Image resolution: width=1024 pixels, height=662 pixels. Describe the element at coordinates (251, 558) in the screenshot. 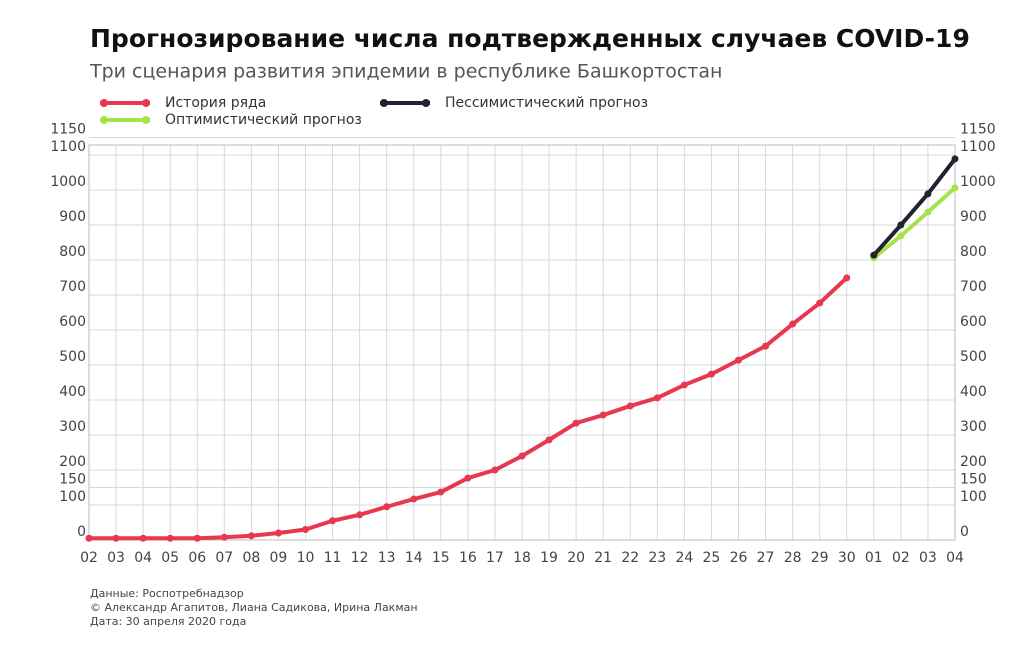

I see `x-tick-label: 08` at that location.